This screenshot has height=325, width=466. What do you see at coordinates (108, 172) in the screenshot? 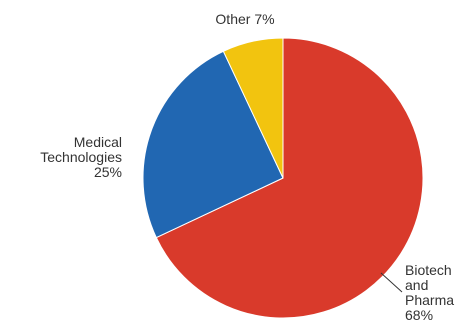
I see `slice-label-line: 25%` at bounding box center [108, 172].